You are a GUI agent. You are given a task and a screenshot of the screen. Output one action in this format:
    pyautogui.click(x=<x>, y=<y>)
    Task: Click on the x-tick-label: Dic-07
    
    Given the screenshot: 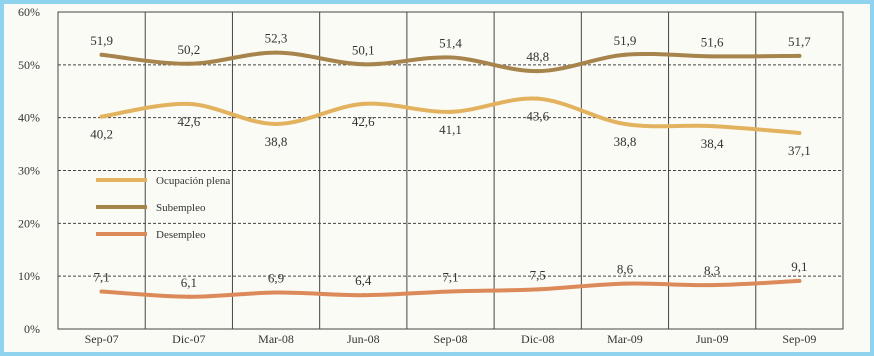 What is the action you would take?
    pyautogui.click(x=188, y=339)
    